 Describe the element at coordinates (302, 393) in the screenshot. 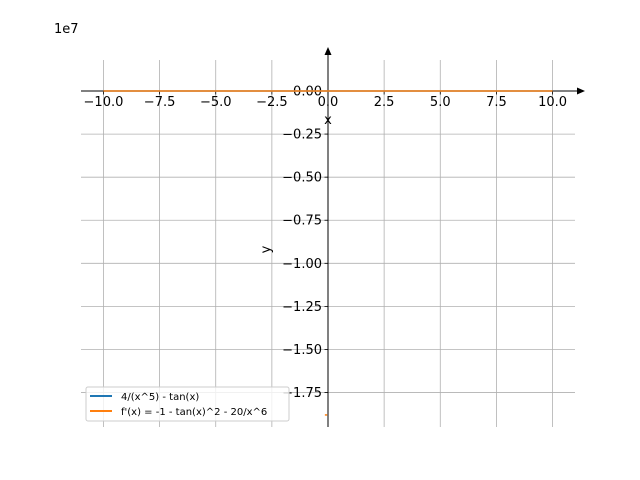

I see `y-tick-label-7: −1.75` at that location.